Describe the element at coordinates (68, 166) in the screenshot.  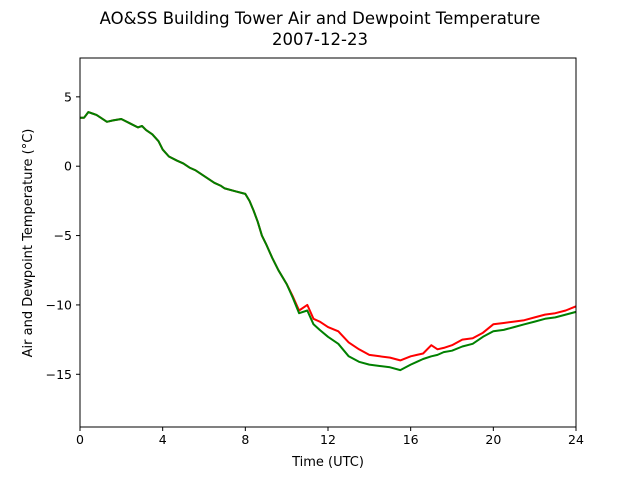
I see `y-tick-label: 0` at that location.